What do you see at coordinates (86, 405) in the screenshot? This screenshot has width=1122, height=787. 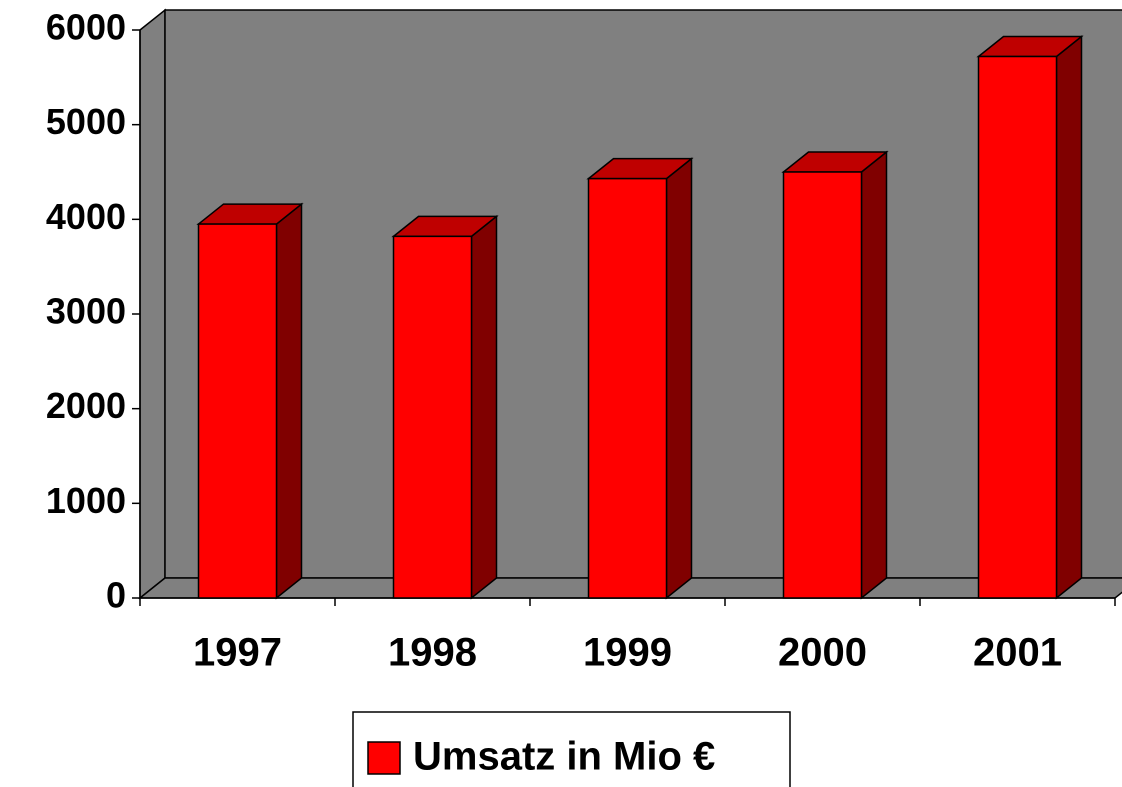 I see `y-tick-label: 2000` at bounding box center [86, 405].